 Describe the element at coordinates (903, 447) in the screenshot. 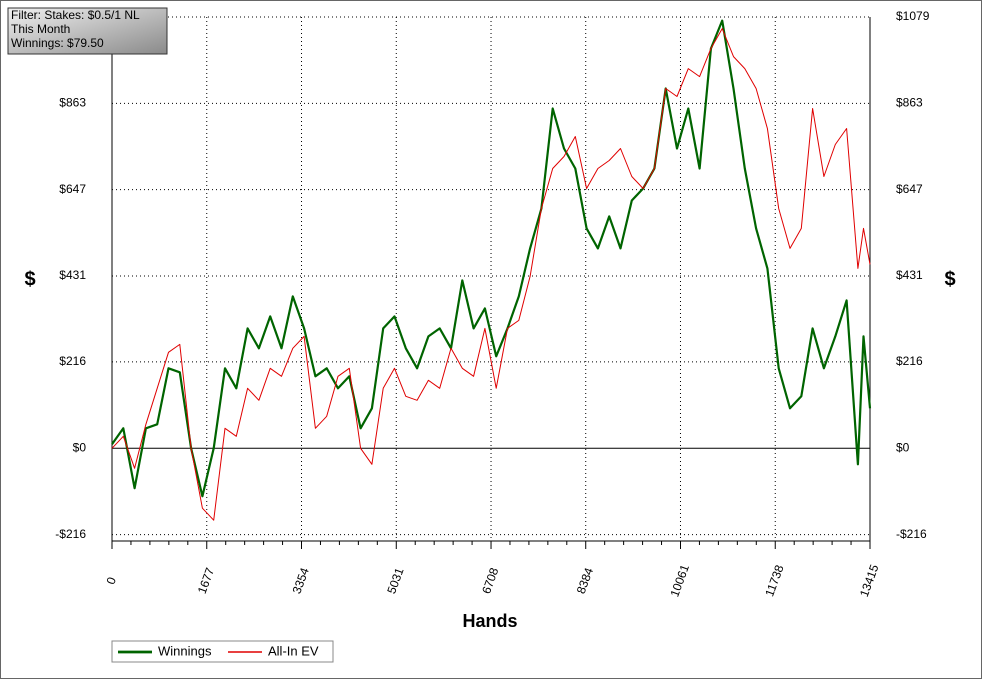

I see `y2-tick-label: $0` at that location.